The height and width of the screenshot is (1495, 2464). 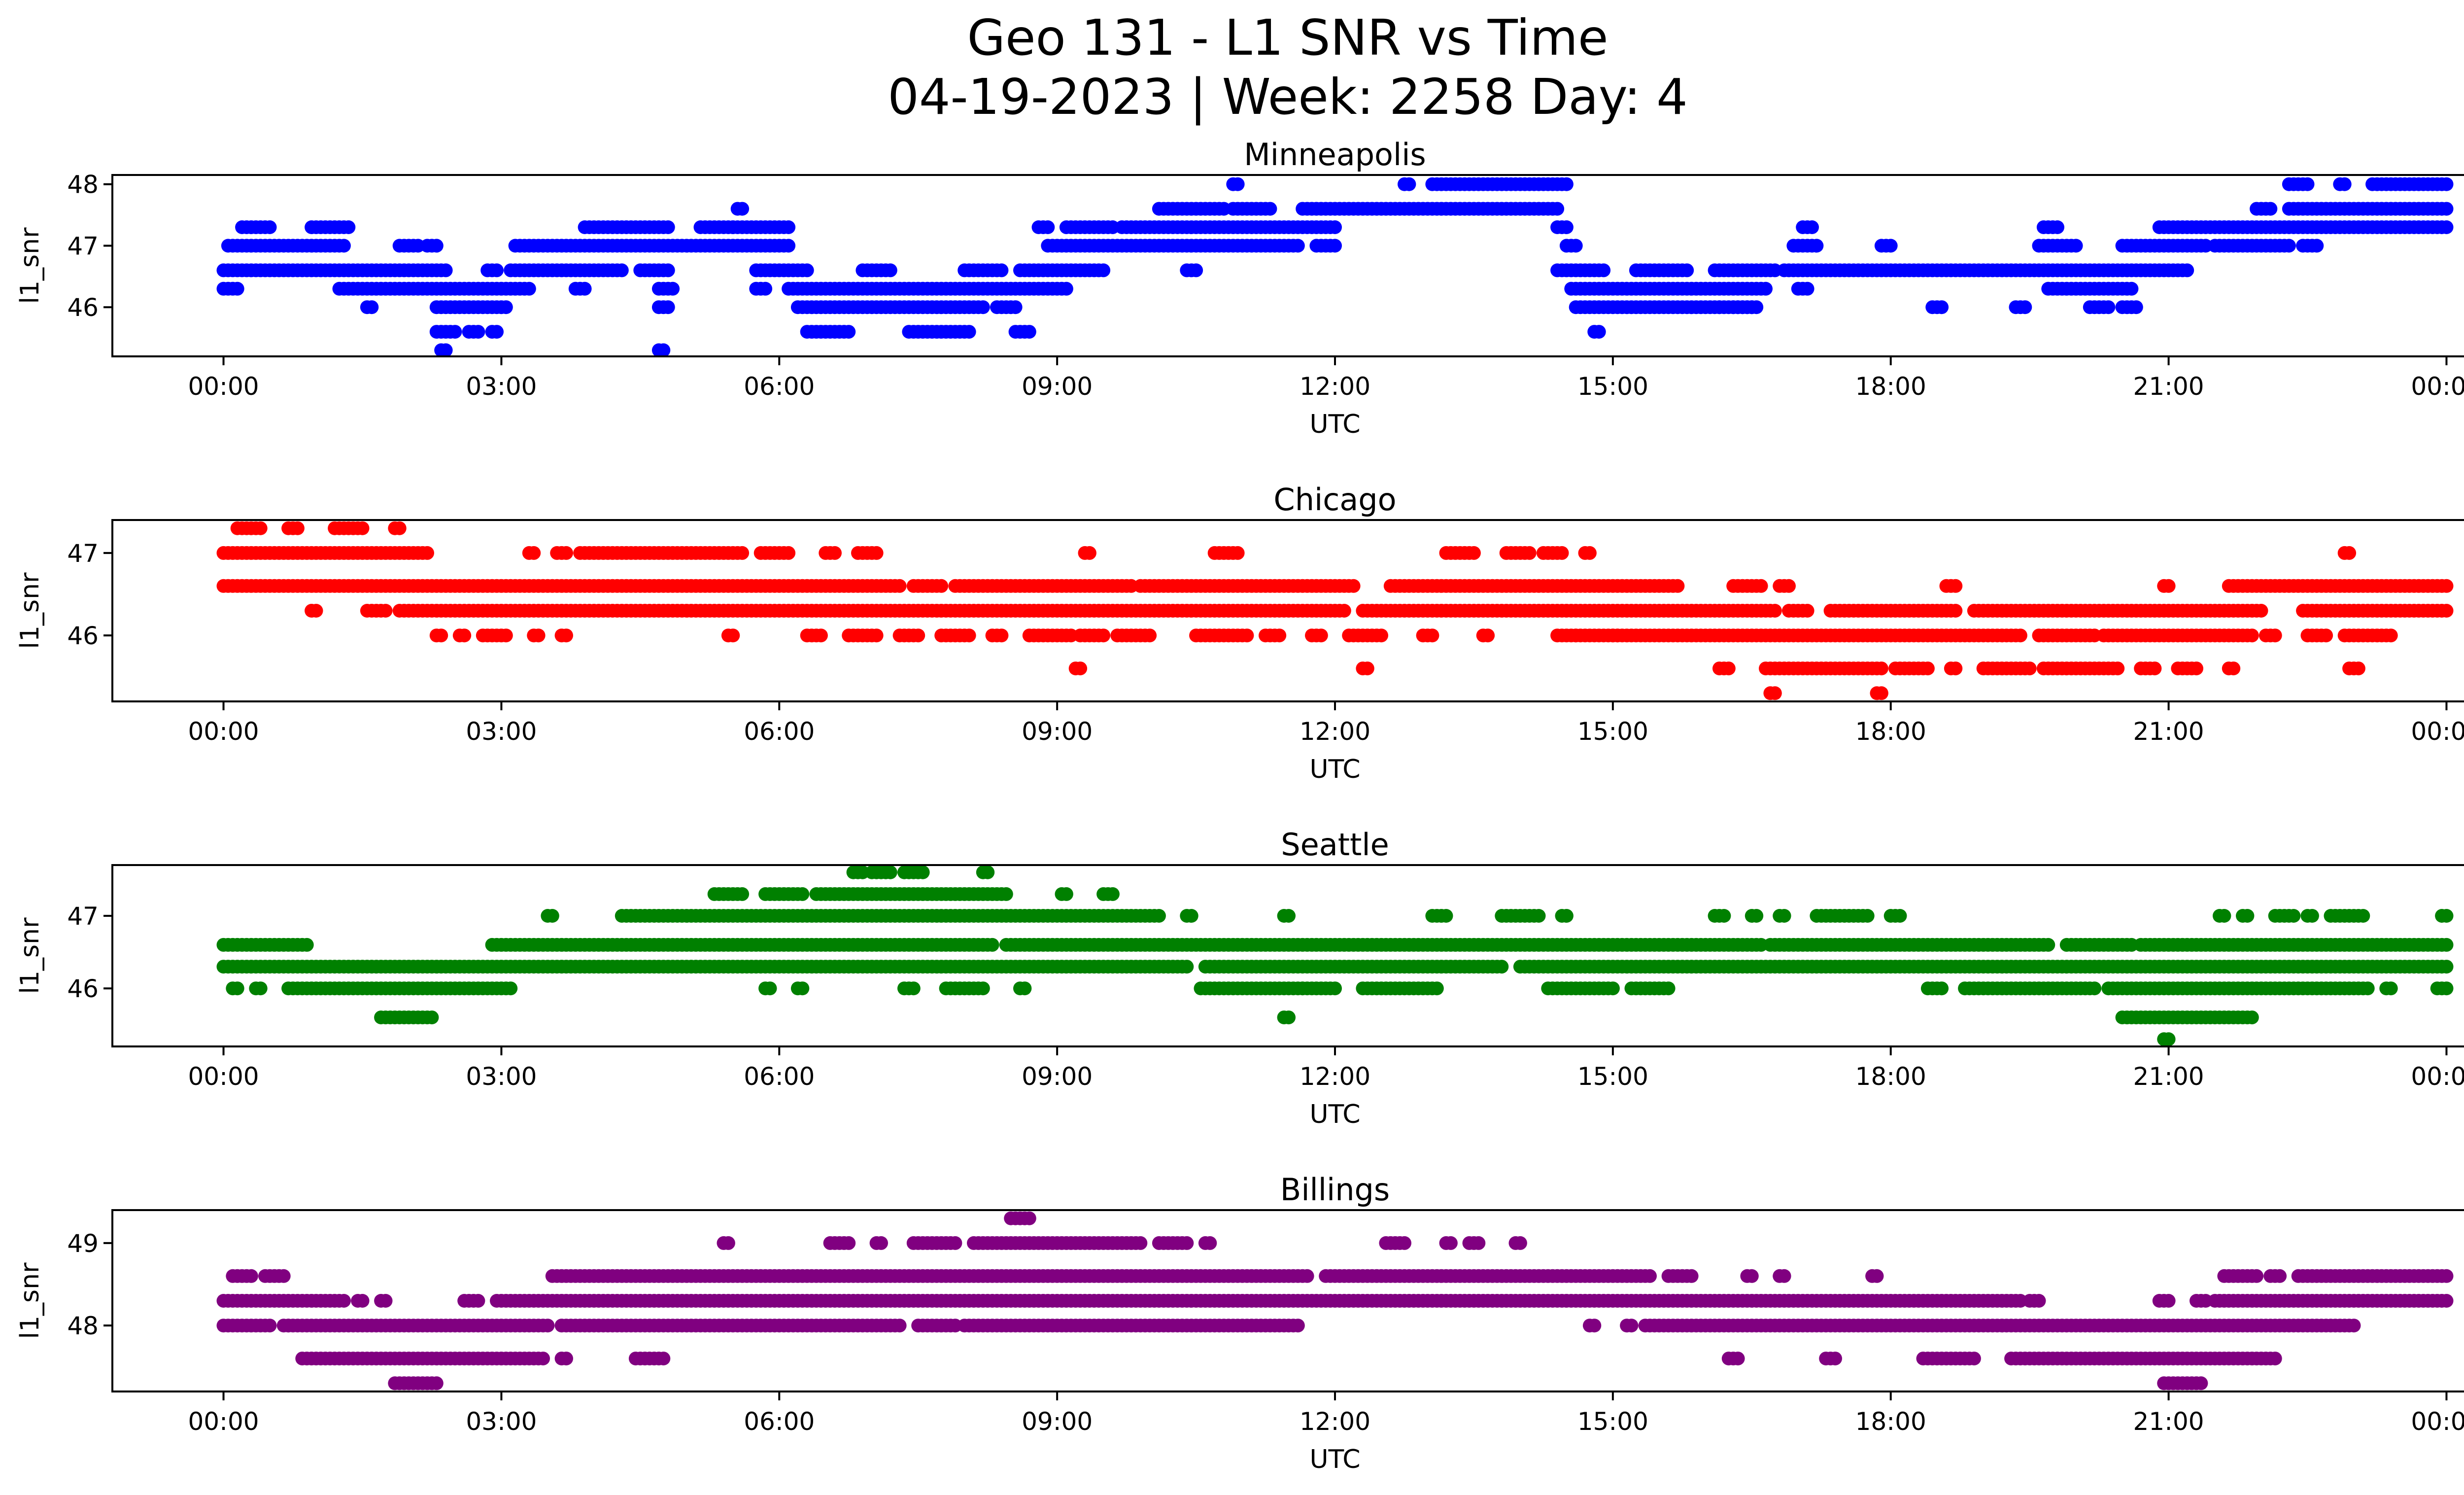 What do you see at coordinates (1335, 731) in the screenshot?
I see `x-tick-label: 12:00` at bounding box center [1335, 731].